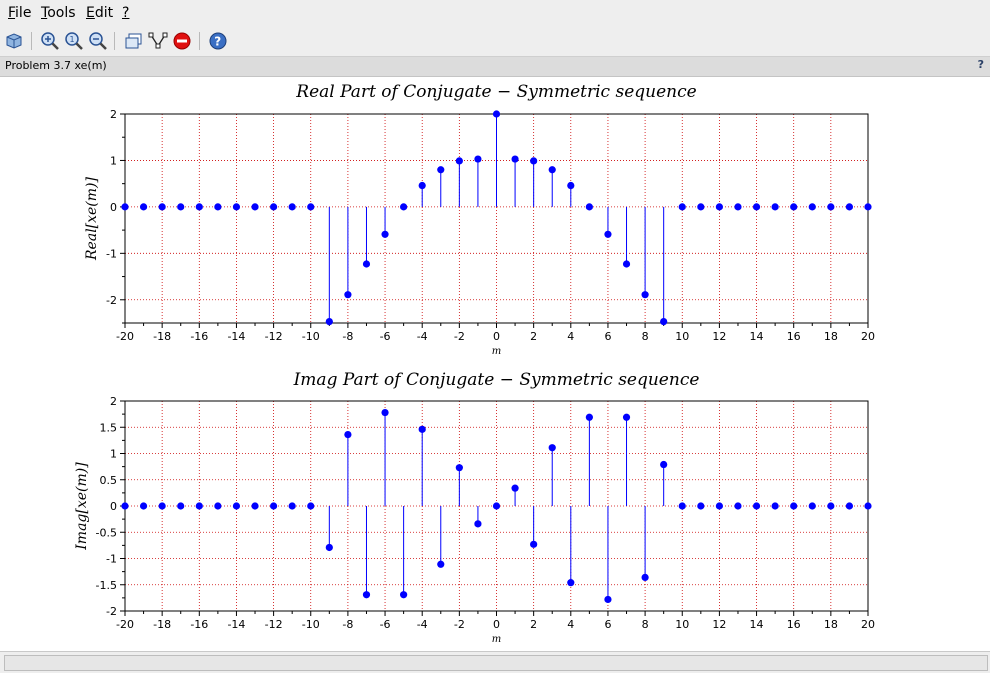 The image size is (990, 673). I want to click on help-link: ?, so click(980, 64).